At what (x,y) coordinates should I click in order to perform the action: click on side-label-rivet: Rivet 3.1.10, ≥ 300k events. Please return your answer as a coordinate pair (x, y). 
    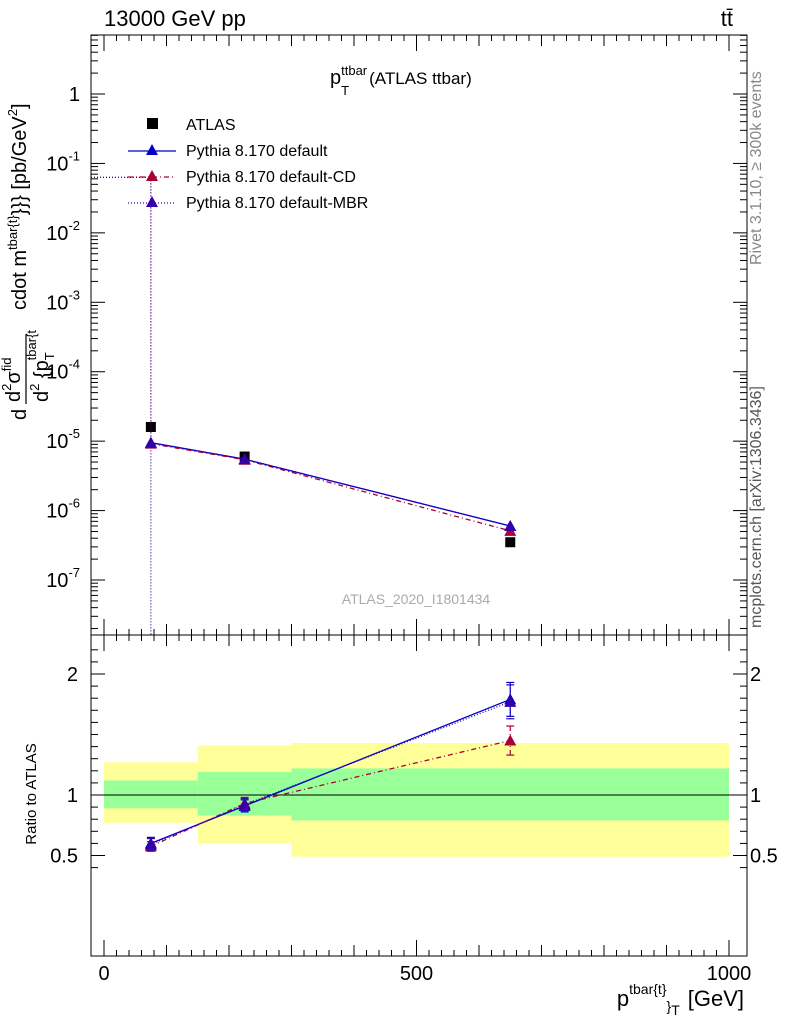
    Looking at the image, I should click on (756, 168).